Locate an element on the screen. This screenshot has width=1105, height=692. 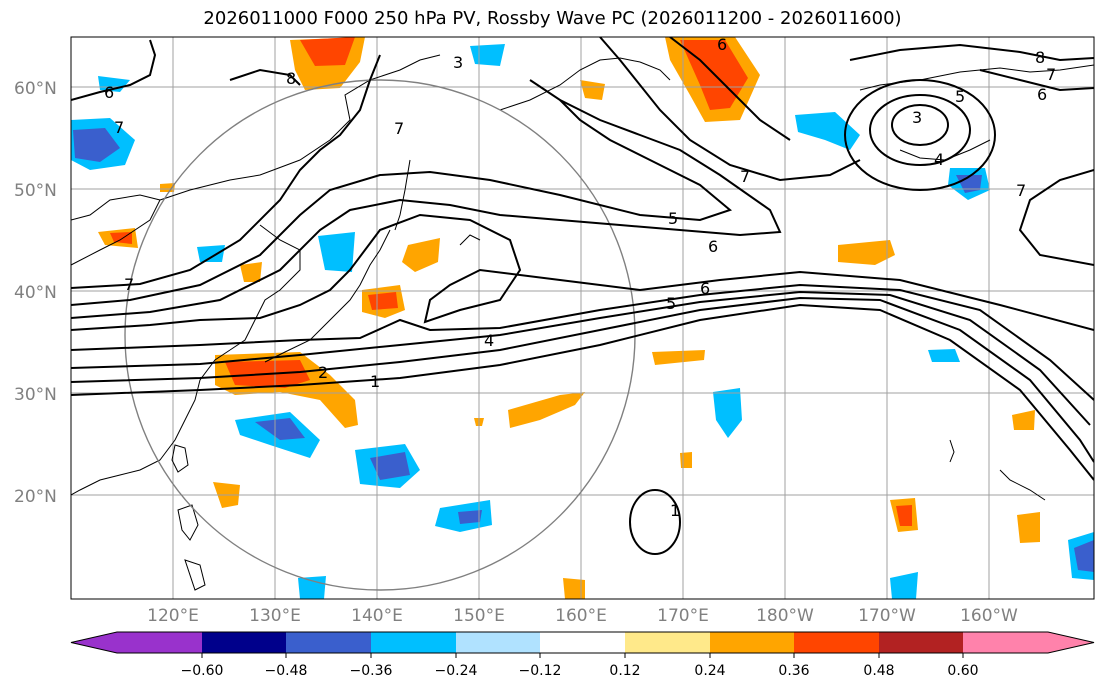
colorbar-tick-label: −0.12 is located at coordinates (540, 671).